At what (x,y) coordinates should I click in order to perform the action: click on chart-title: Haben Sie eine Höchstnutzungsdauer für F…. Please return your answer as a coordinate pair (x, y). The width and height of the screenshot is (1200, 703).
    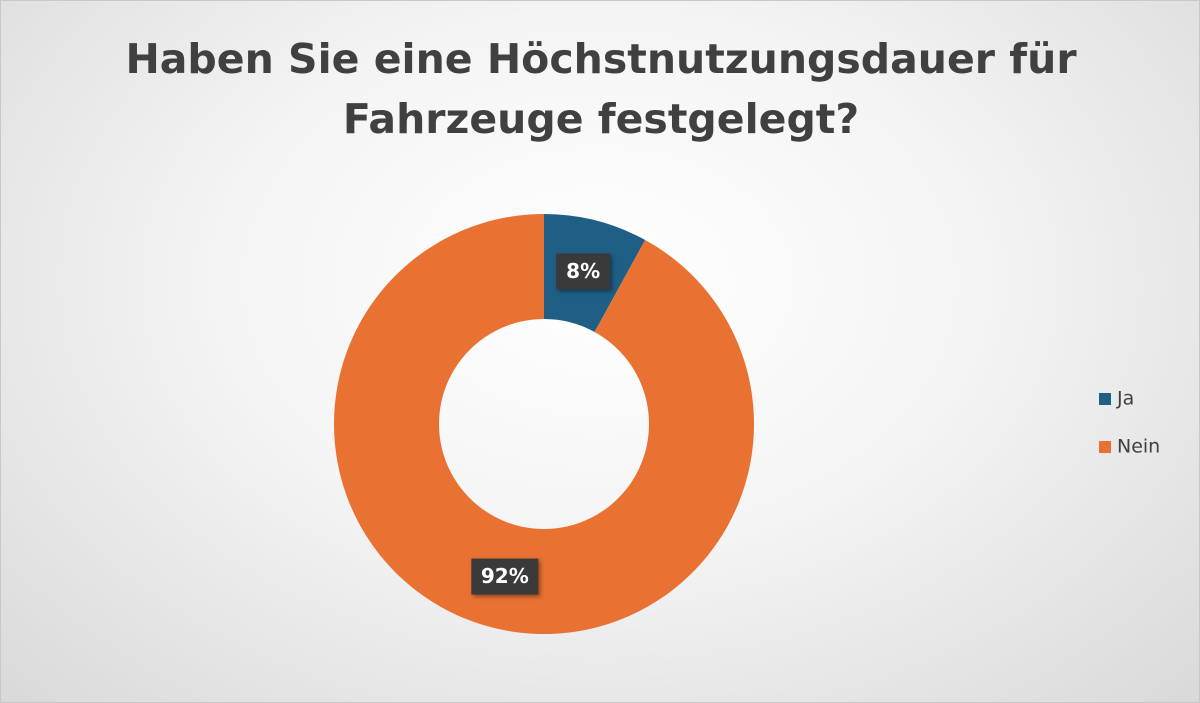
    Looking at the image, I should click on (601, 89).